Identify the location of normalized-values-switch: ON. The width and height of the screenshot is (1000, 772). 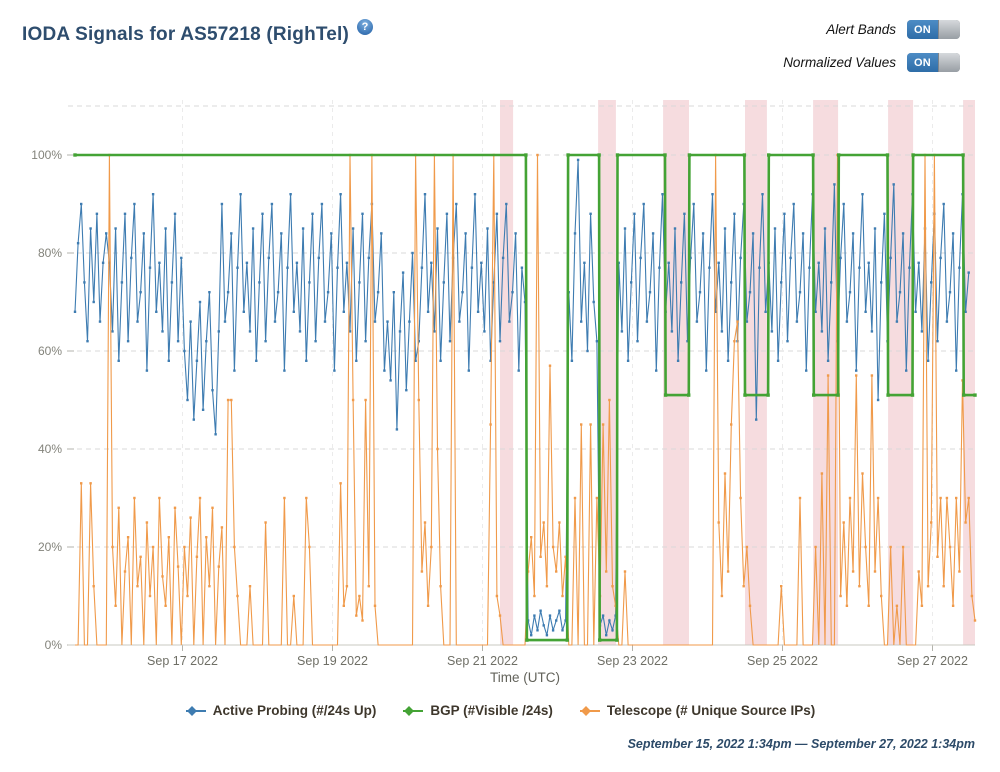
(933, 62).